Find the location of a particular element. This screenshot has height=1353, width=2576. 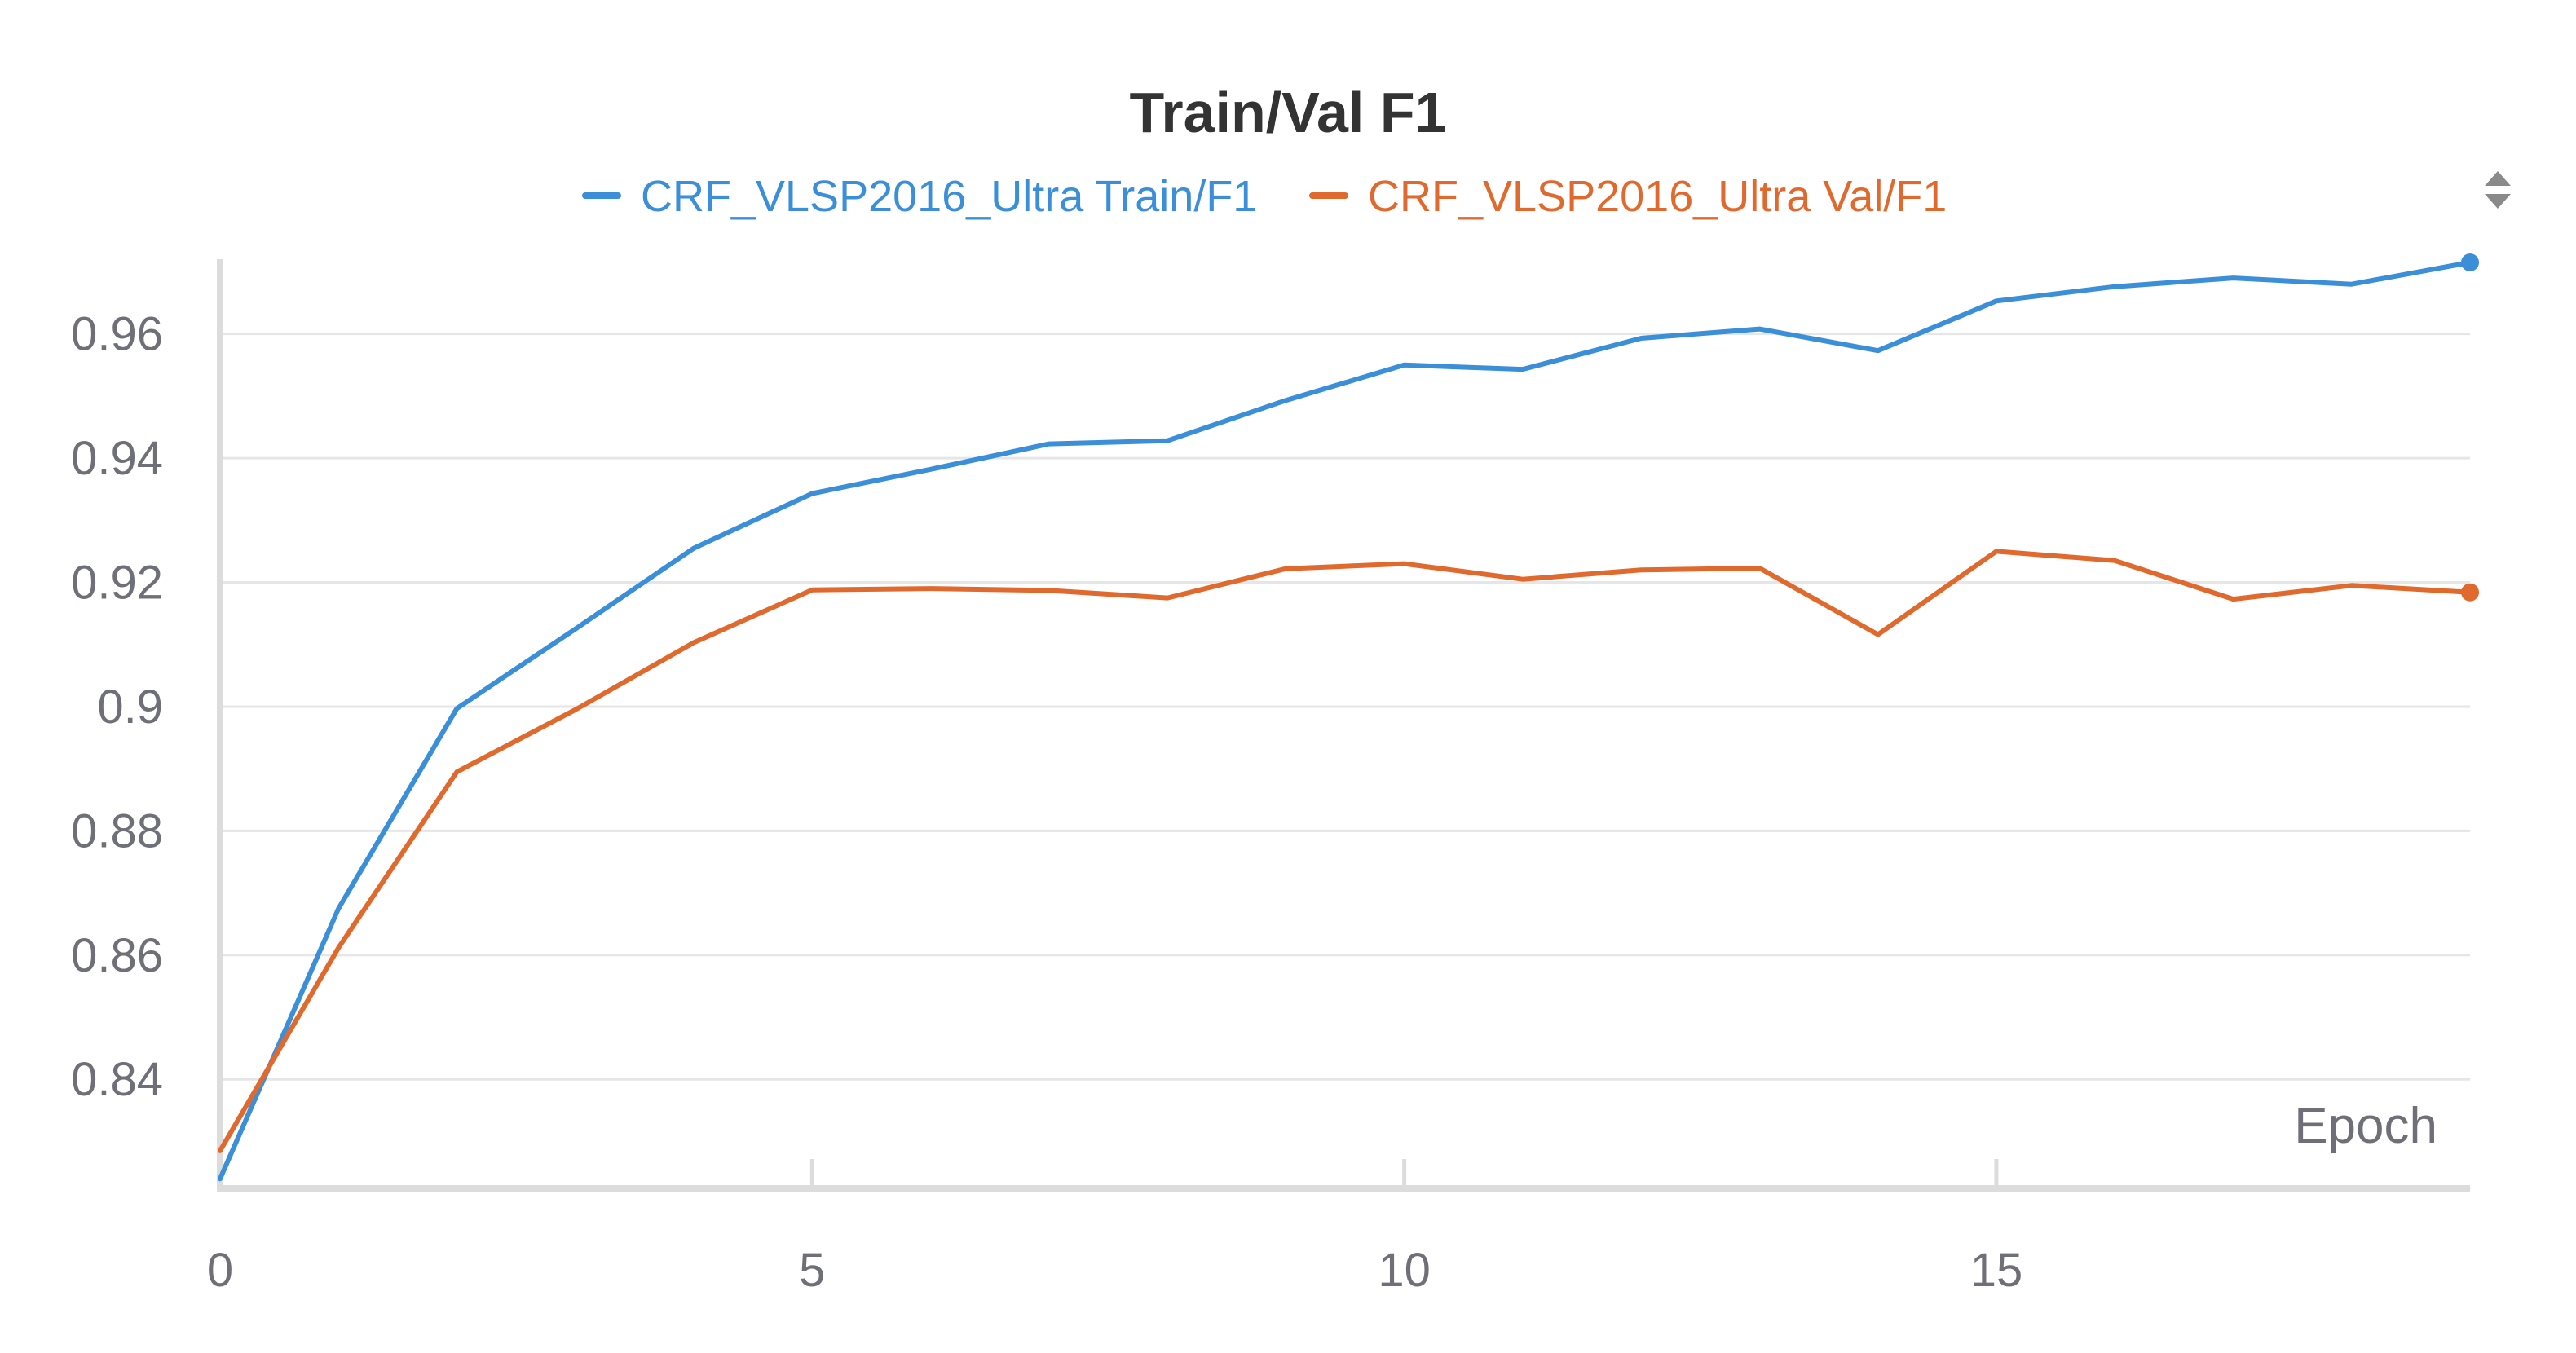

y-tick-label: 0.88 is located at coordinates (117, 830).